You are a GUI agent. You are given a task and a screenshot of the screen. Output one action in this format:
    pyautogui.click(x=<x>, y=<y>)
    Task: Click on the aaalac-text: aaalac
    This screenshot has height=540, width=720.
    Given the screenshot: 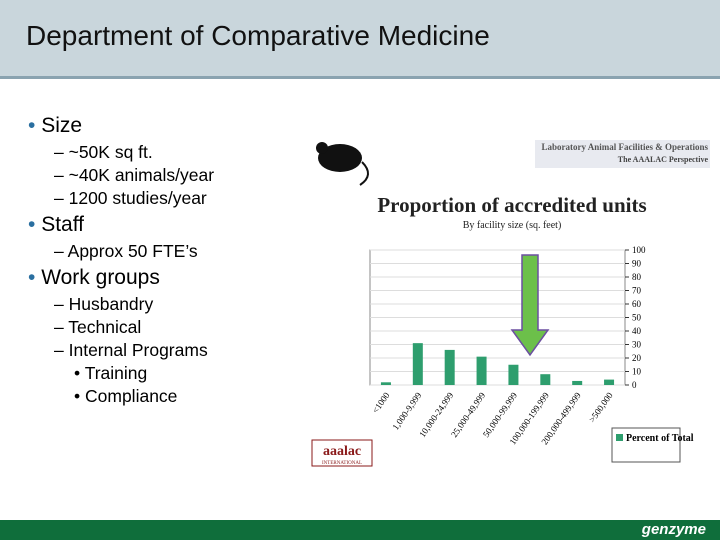 What is the action you would take?
    pyautogui.click(x=342, y=451)
    